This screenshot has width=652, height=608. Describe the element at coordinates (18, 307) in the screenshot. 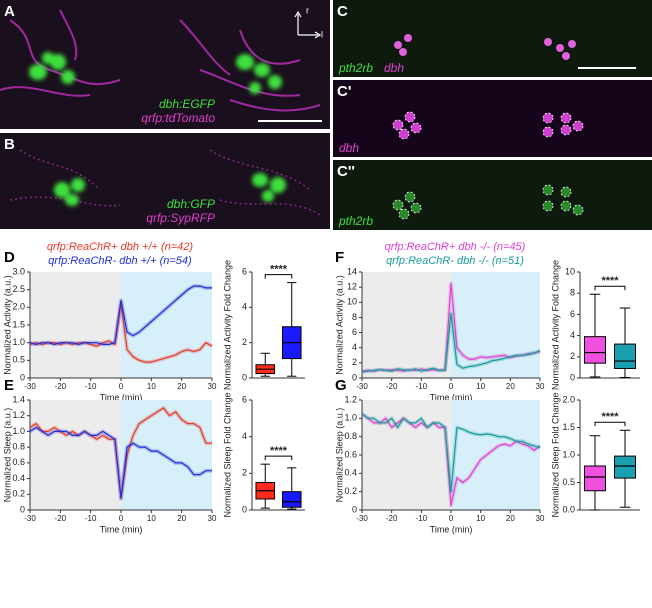

I see `y-tick-label: 2.0` at that location.